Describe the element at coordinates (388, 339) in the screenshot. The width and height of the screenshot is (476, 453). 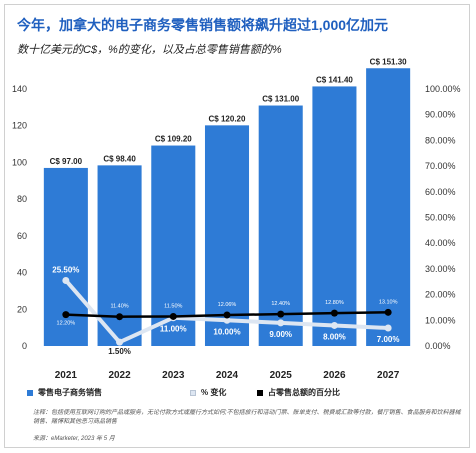
I see `pct-change-label: 7.00%` at that location.